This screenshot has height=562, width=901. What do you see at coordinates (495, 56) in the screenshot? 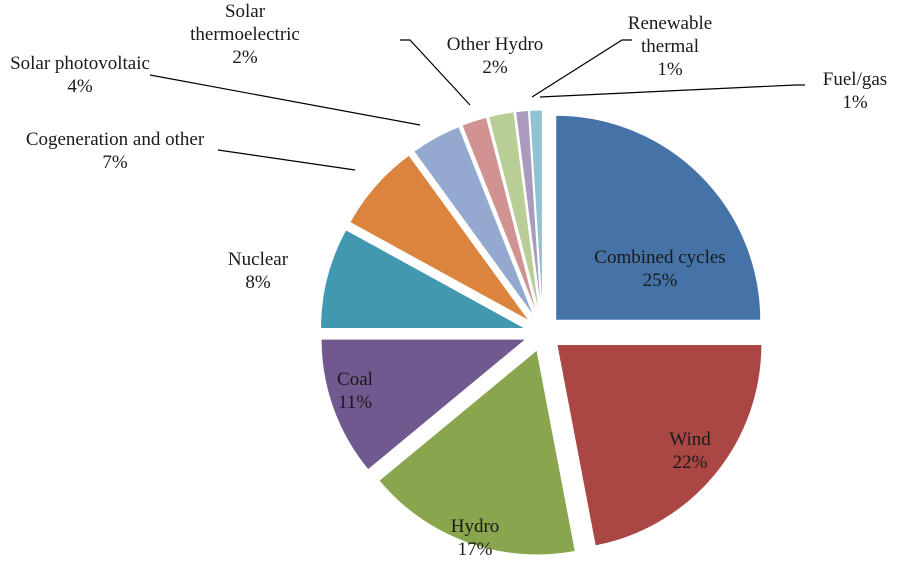
I see `slice-label: Other Hydro 2%` at bounding box center [495, 56].